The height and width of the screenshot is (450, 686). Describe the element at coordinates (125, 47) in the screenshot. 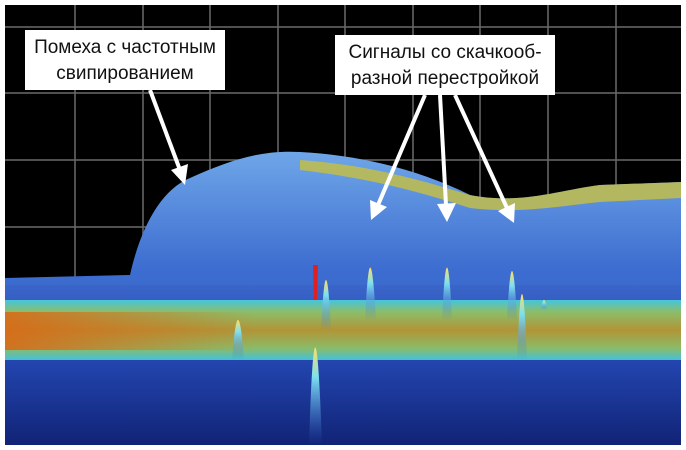

I see `callout-text: Помеха с частотным` at that location.